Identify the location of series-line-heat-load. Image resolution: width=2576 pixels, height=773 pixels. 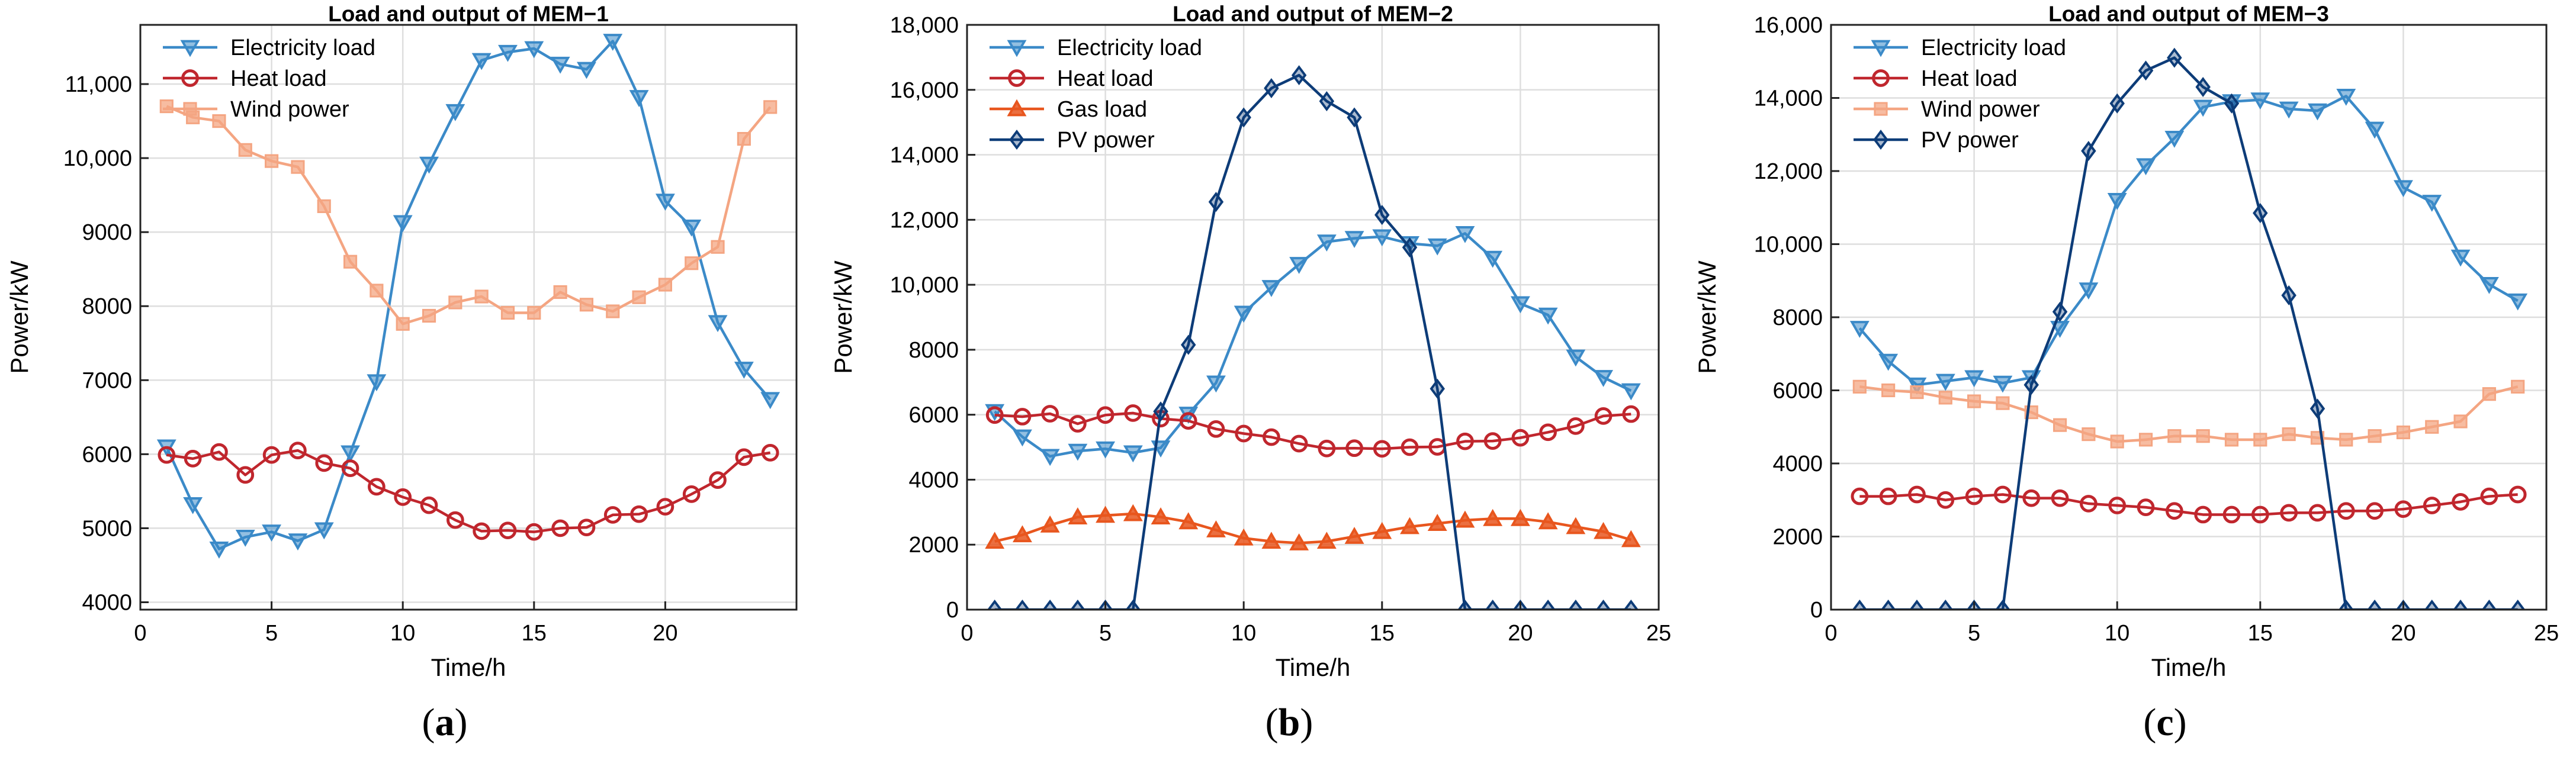
(2188, 505).